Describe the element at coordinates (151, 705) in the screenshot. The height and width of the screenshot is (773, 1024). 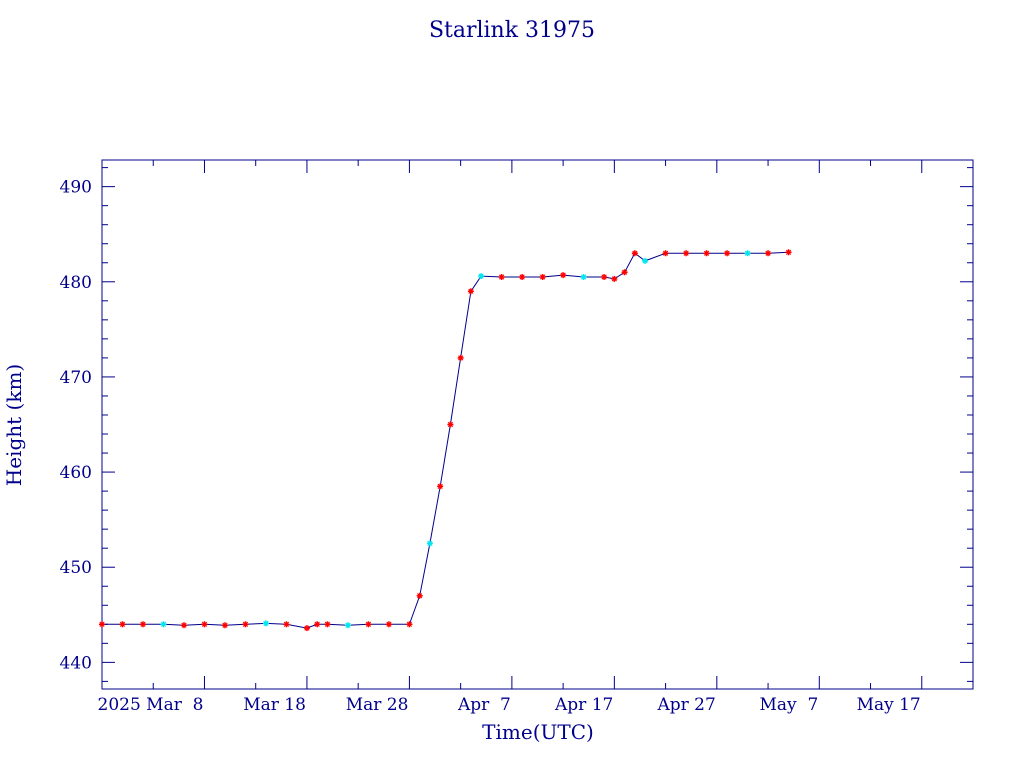
I see `x-tick-label: 2025 Mar 8` at that location.